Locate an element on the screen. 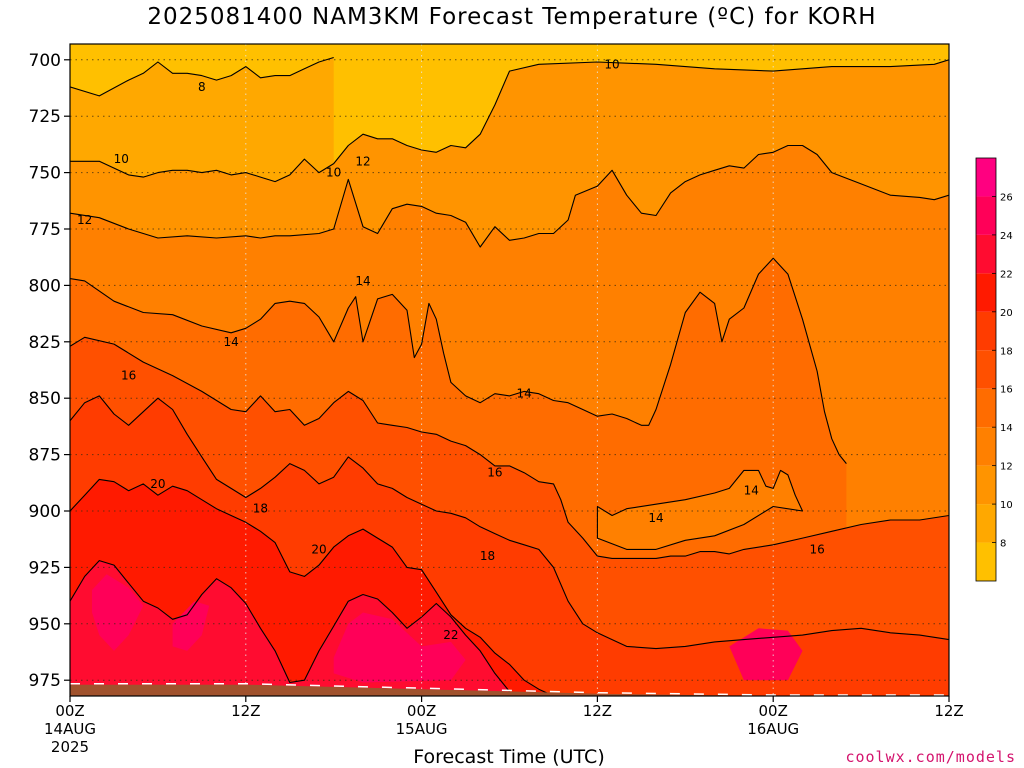 The height and width of the screenshot is (768, 1024). x-axis-label: Forecast Time (UTC) is located at coordinates (509, 757).